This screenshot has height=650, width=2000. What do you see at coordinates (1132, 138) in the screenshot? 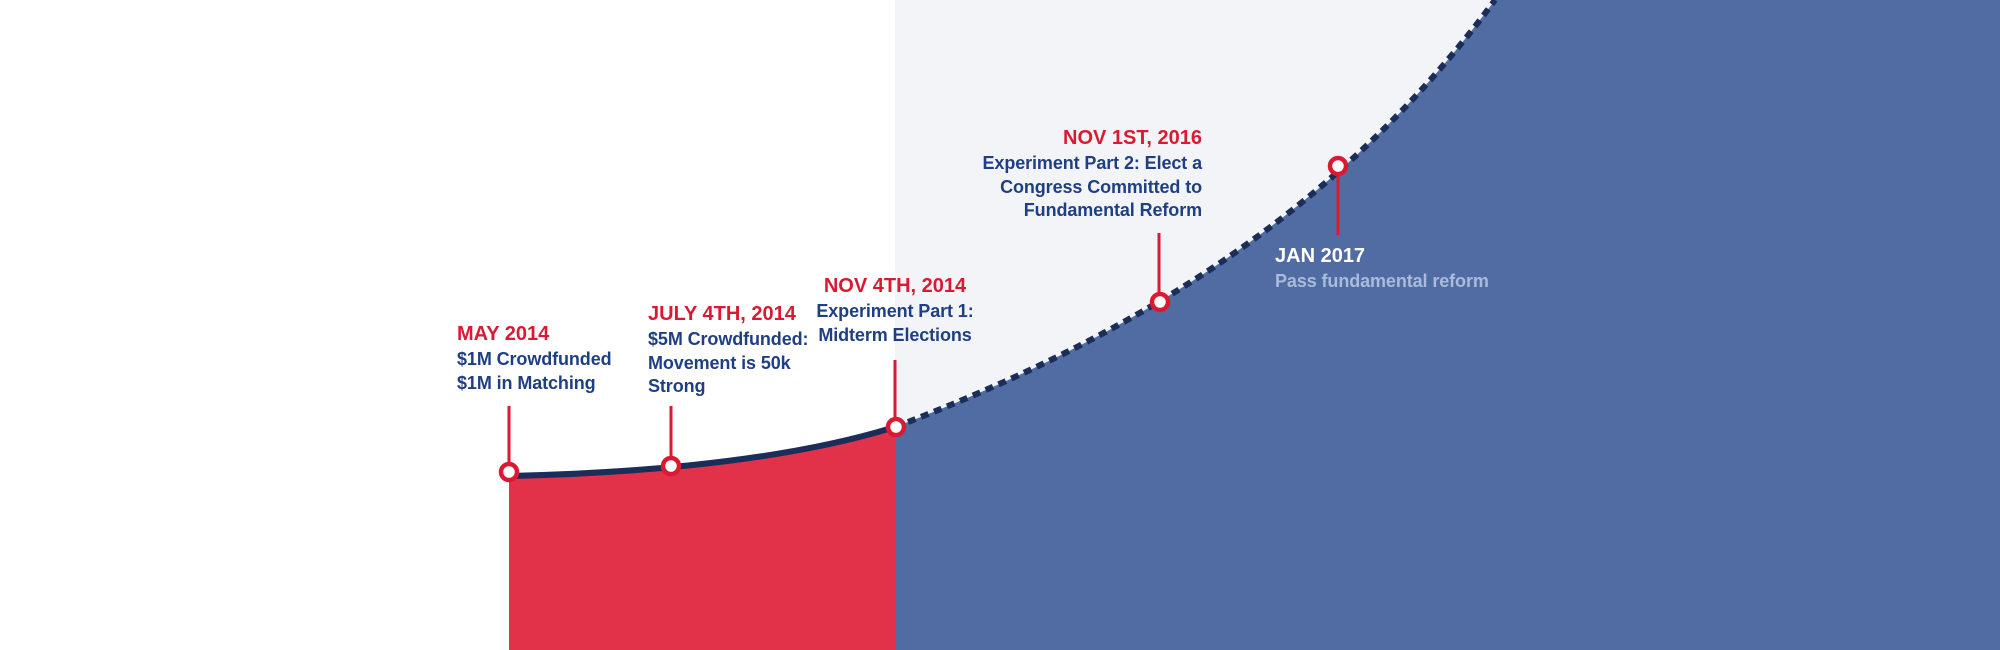
I see `milestone-date: NOV 1ST, 2016` at bounding box center [1132, 138].